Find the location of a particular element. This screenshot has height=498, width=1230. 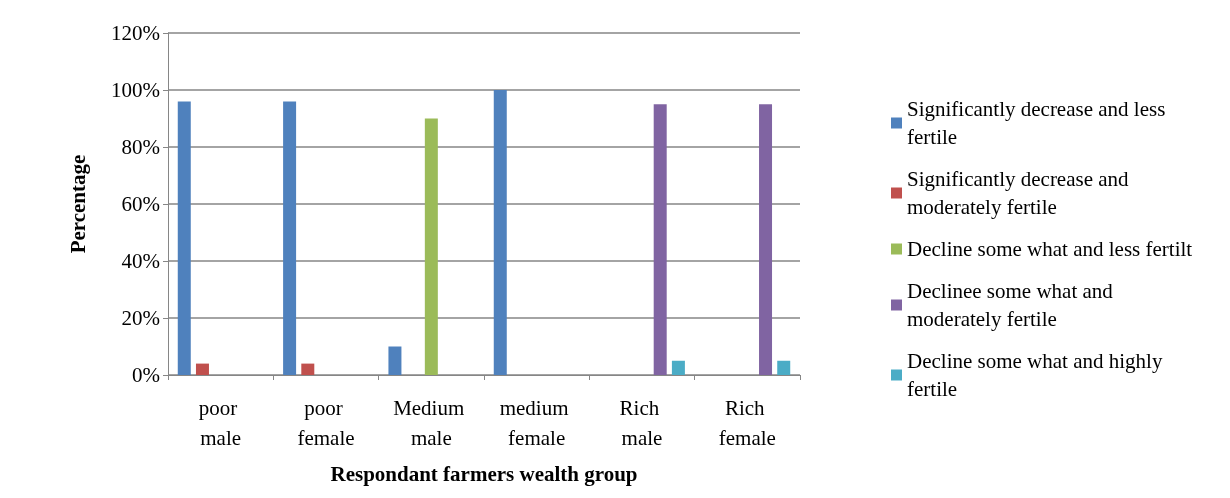

x-tick-label: Rich female is located at coordinates (747, 423).